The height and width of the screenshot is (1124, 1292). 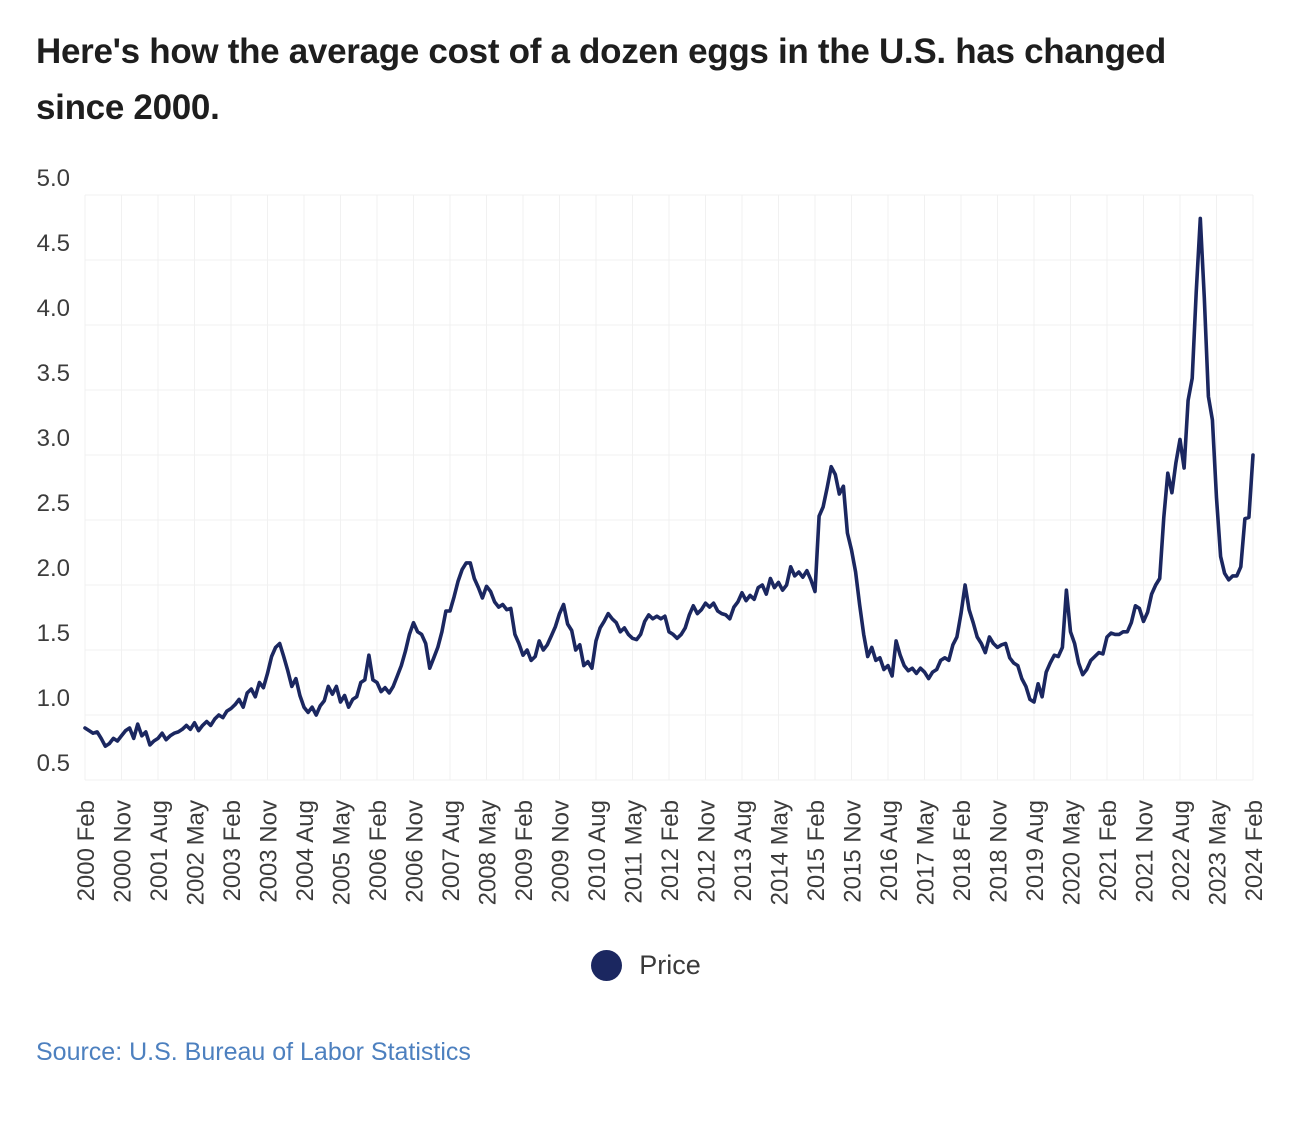 What do you see at coordinates (597, 850) in the screenshot?
I see `x-tick-label: 2010 Aug` at bounding box center [597, 850].